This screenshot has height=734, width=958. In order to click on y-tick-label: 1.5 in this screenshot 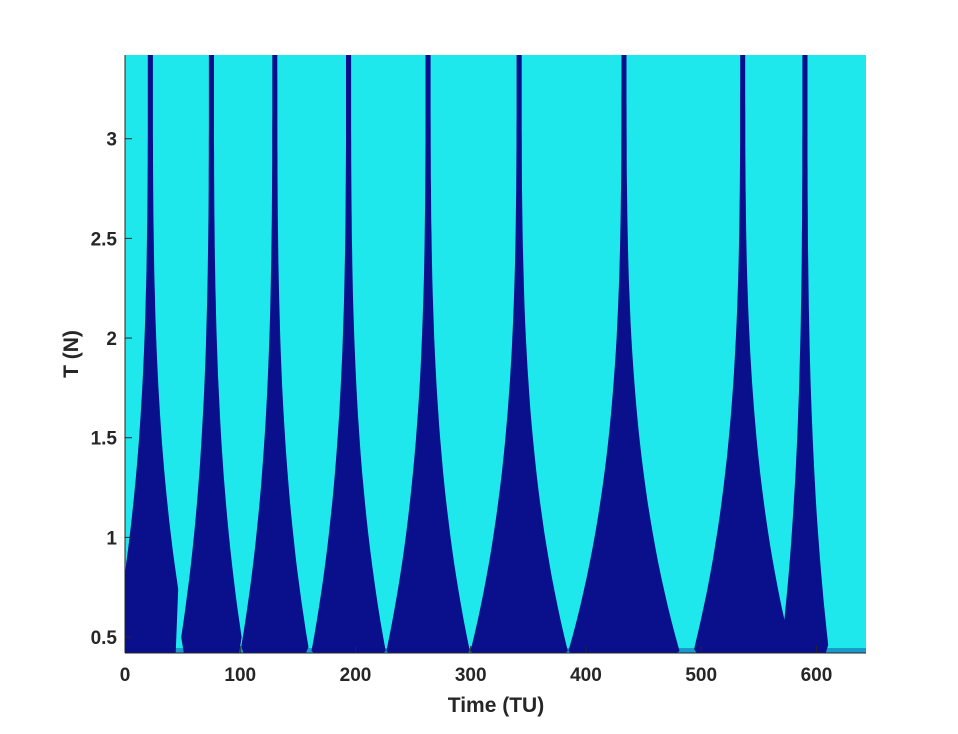, I will do `click(104, 439)`.